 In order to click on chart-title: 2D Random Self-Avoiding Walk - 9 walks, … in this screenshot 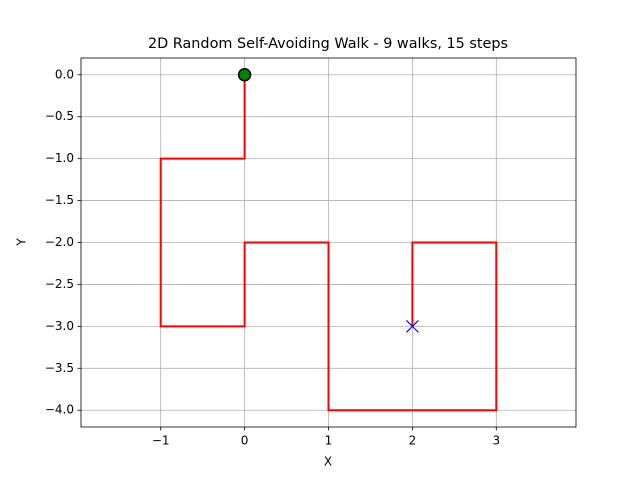, I will do `click(328, 44)`.